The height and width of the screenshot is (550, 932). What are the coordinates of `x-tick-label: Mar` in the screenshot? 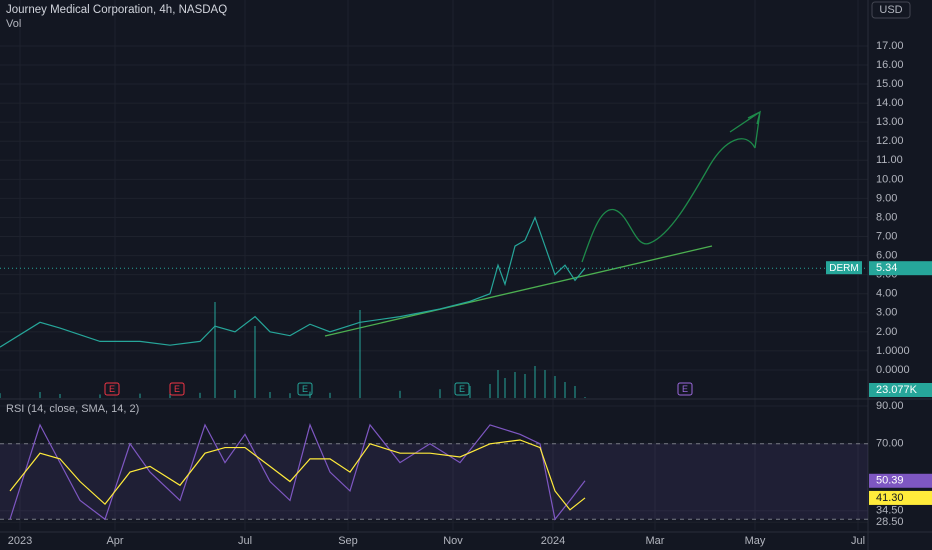 It's located at (655, 541).